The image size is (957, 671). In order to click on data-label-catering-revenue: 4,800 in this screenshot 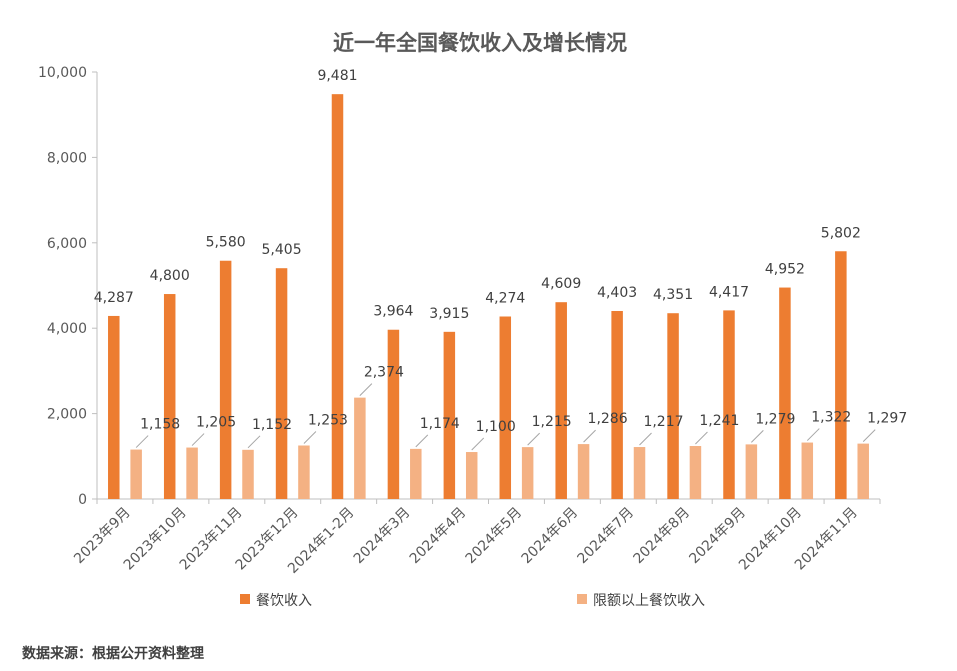, I will do `click(170, 276)`.